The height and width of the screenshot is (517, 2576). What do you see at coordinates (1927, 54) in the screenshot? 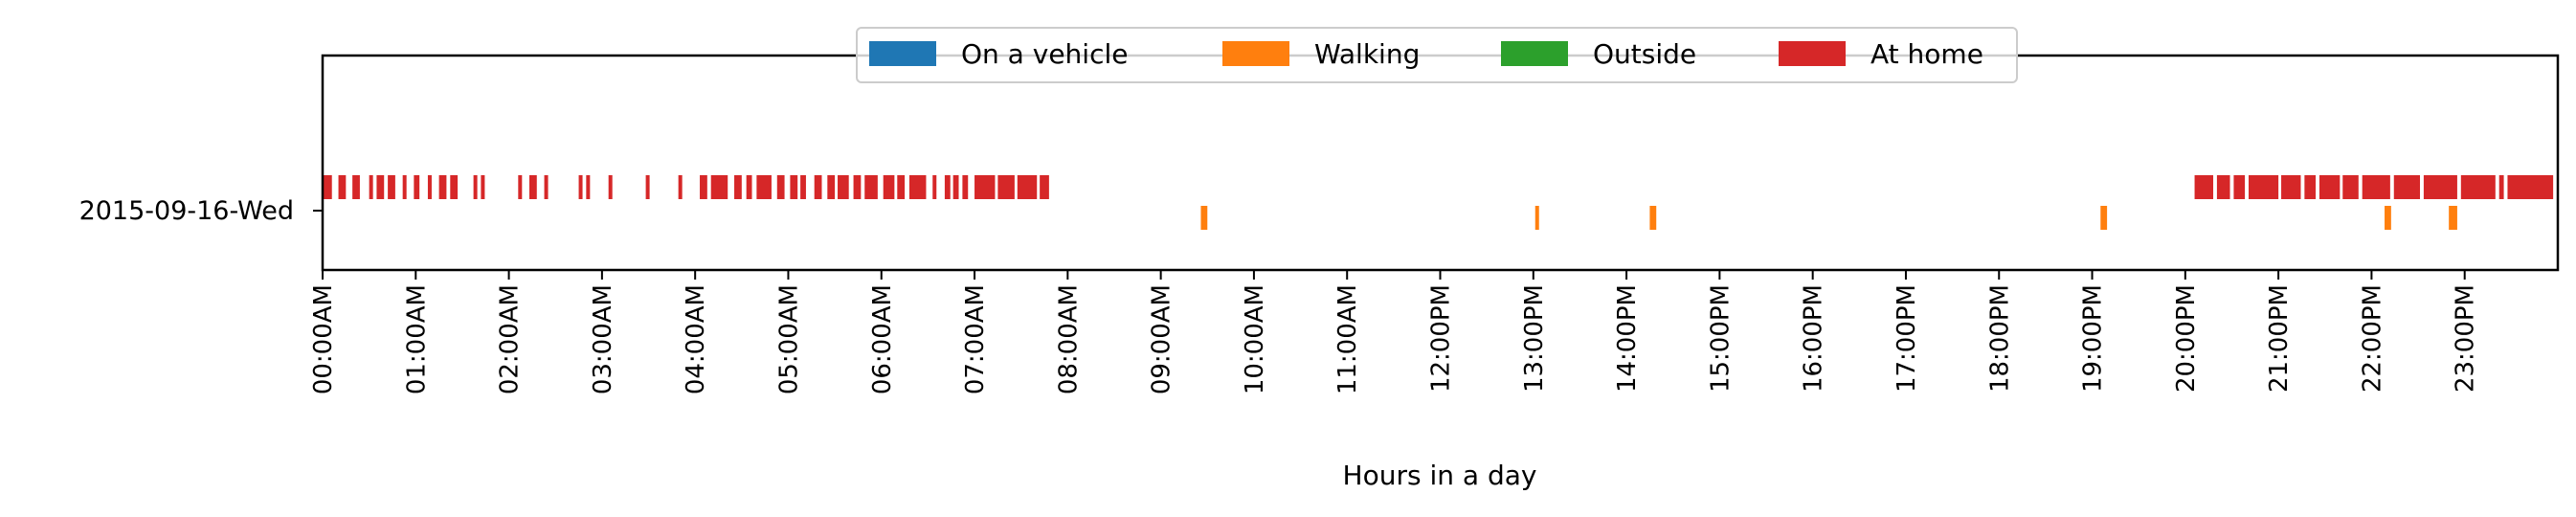
I see `legend-label: At home` at bounding box center [1927, 54].